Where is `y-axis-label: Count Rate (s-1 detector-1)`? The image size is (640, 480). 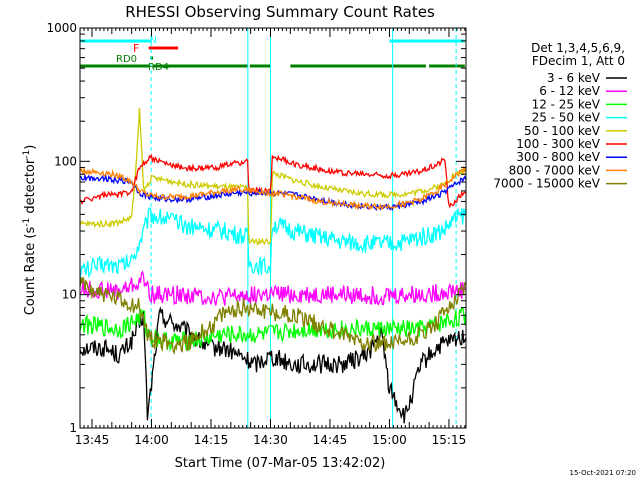 y-axis-label: Count Rate (s-1 detector-1) is located at coordinates (30, 230).